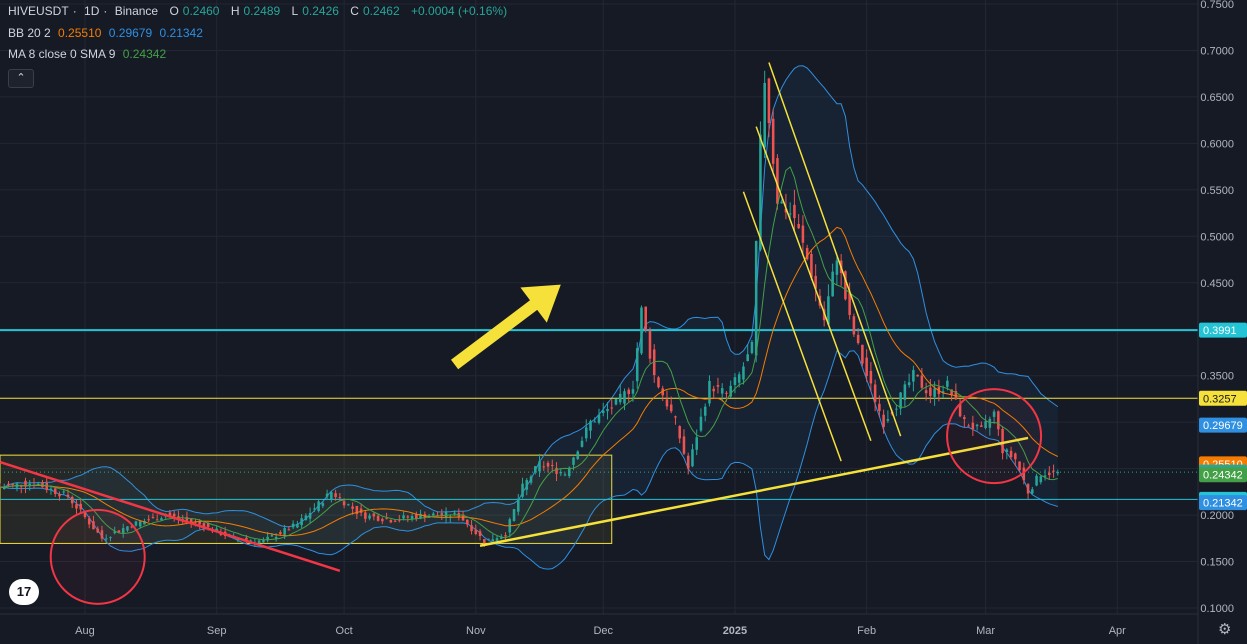 The width and height of the screenshot is (1247, 644). Describe the element at coordinates (201, 11) in the screenshot. I see `open-value: 0.2460` at that location.